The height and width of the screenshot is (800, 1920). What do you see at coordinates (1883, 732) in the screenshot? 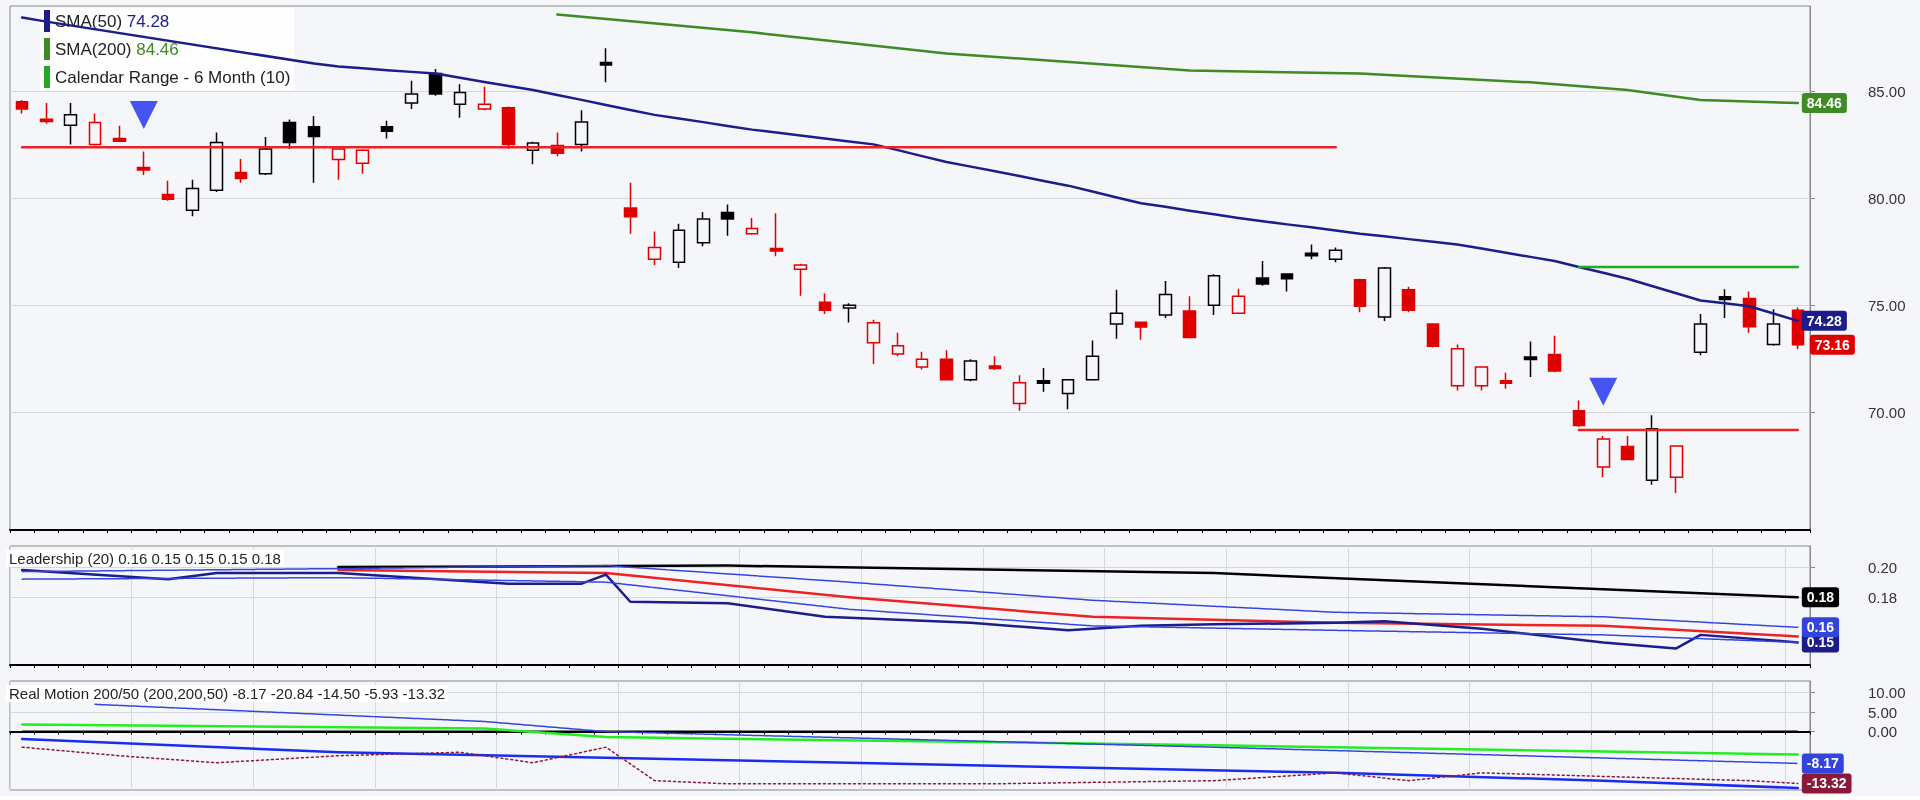
I see `y-tick-label: 0.00` at bounding box center [1883, 732].